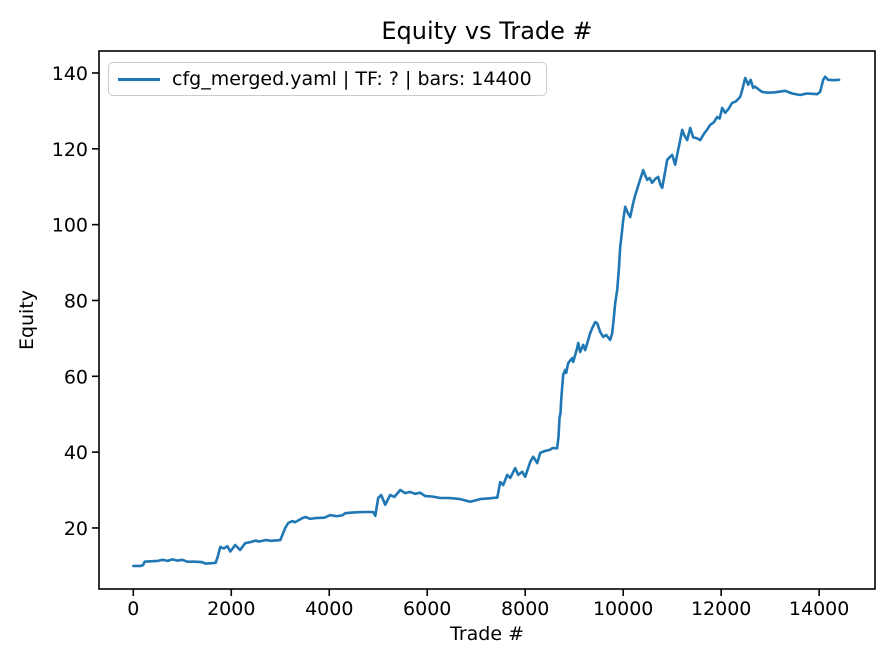 This screenshot has width=896, height=672. I want to click on x-tick-label: 0, so click(133, 609).